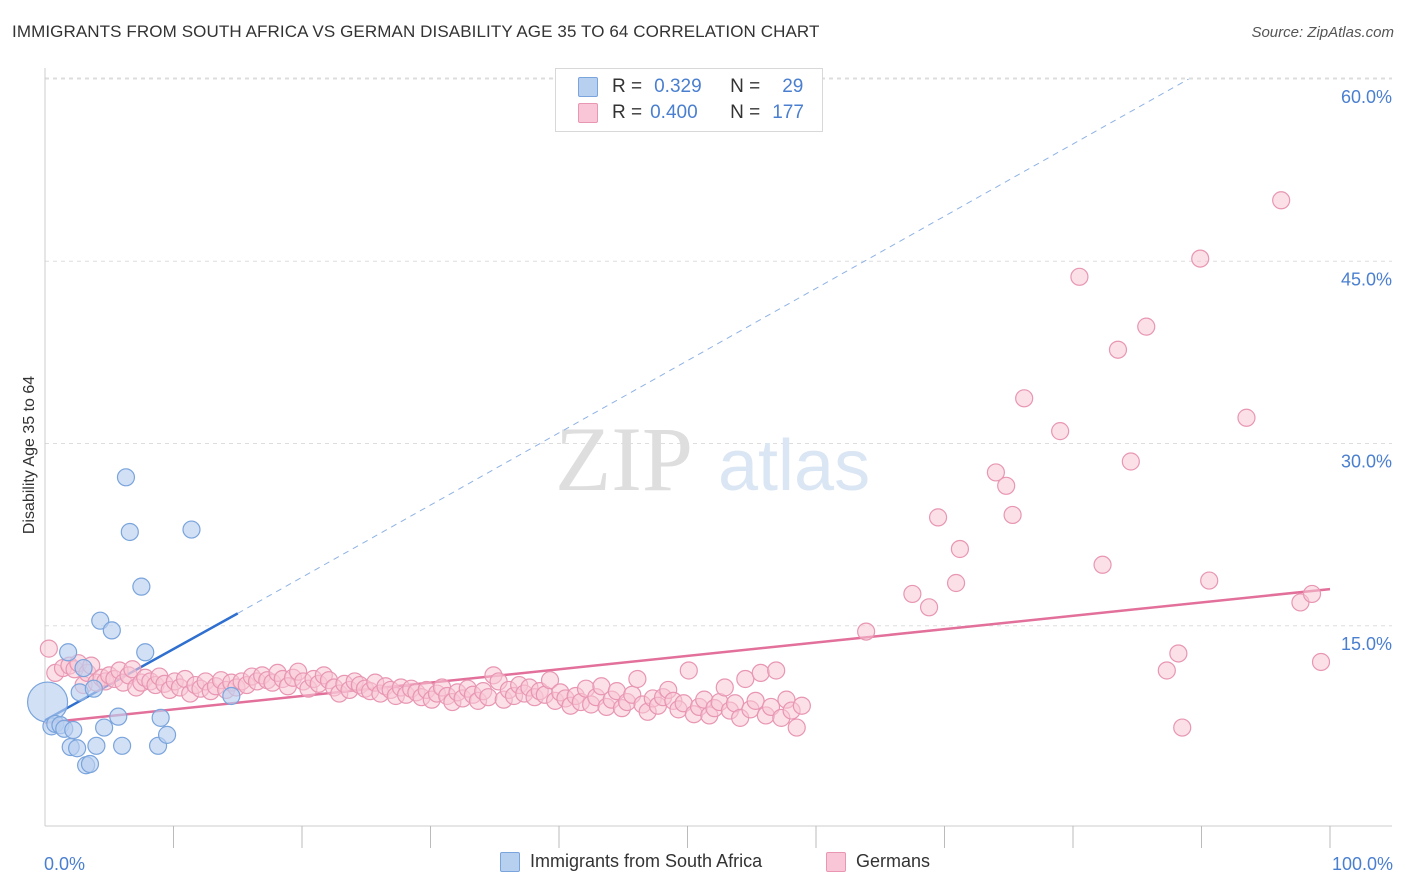 The height and width of the screenshot is (892, 1406). Describe the element at coordinates (836, 861) in the screenshot. I see `legend-swatch-pink` at that location.